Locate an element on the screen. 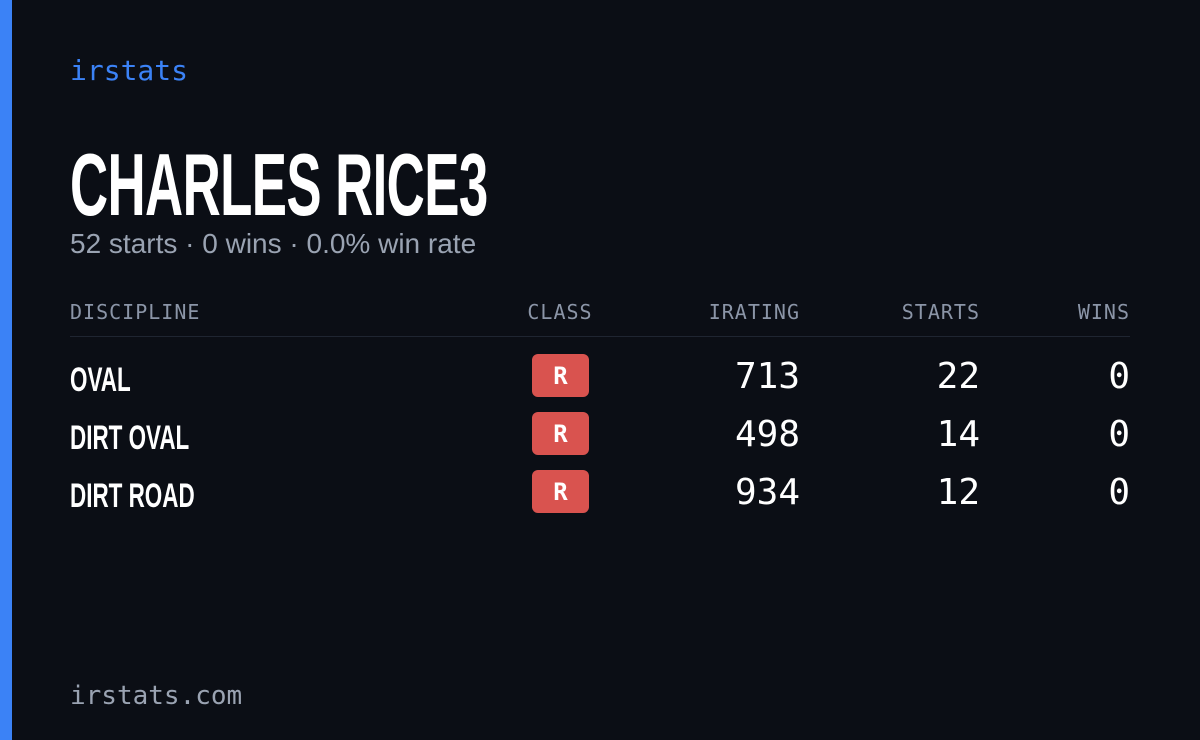 The width and height of the screenshot is (1200, 740). irating: 498 is located at coordinates (767, 434).